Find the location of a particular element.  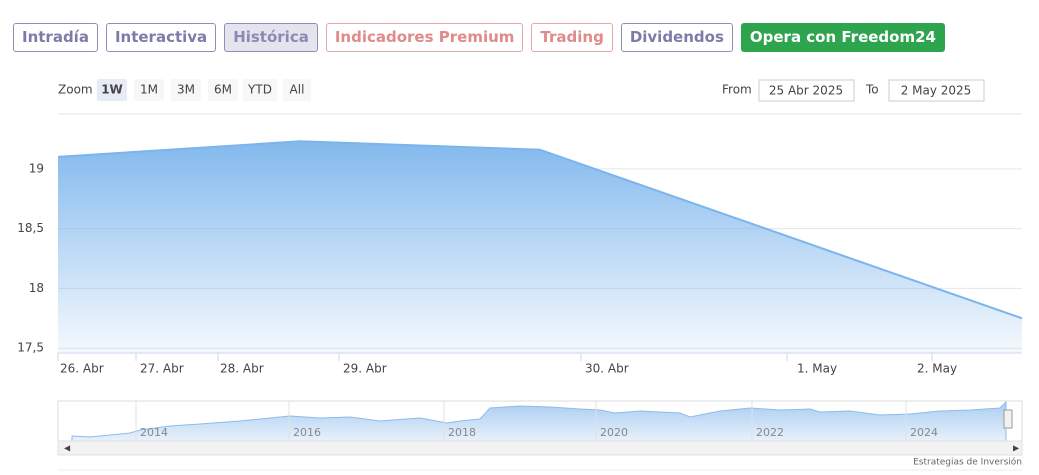

y-tick-label: 18 is located at coordinates (36, 288).